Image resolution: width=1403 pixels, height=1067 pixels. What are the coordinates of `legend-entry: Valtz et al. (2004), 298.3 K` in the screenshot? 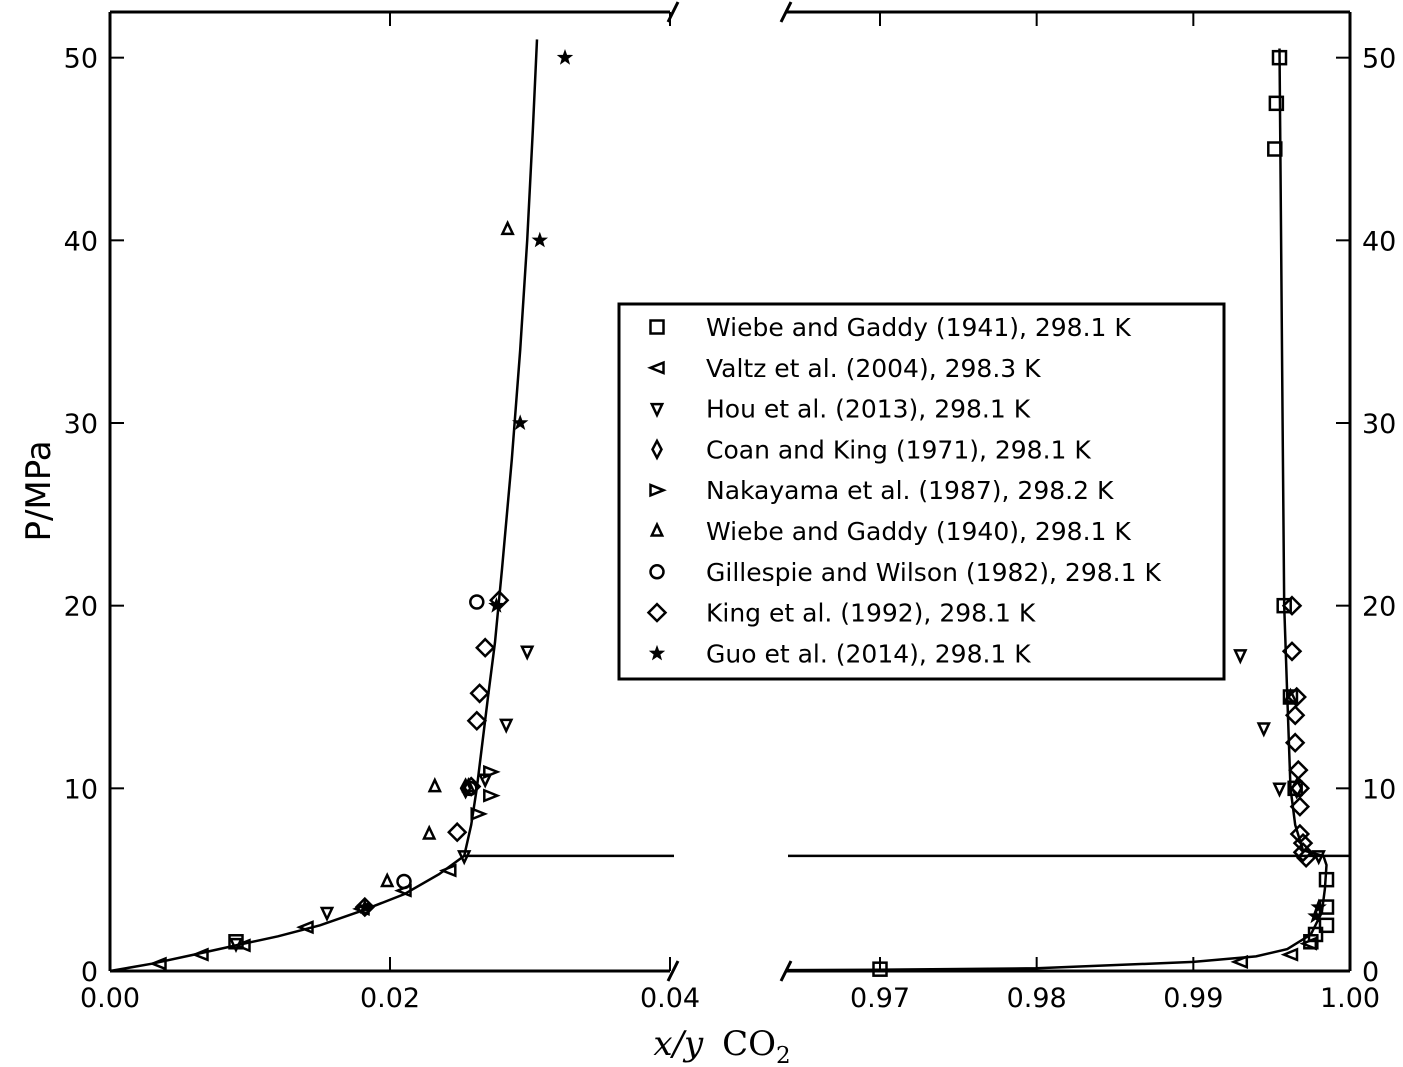 It's located at (844, 368).